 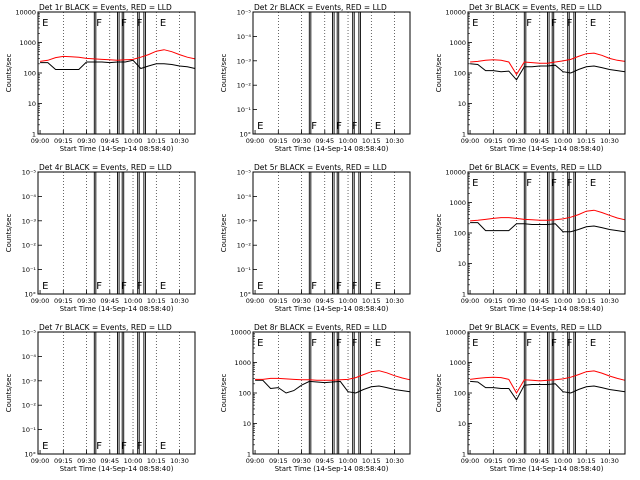 I want to click on panel-title: Det 6r BLACK = Events, RED = LLD, so click(x=535, y=167).